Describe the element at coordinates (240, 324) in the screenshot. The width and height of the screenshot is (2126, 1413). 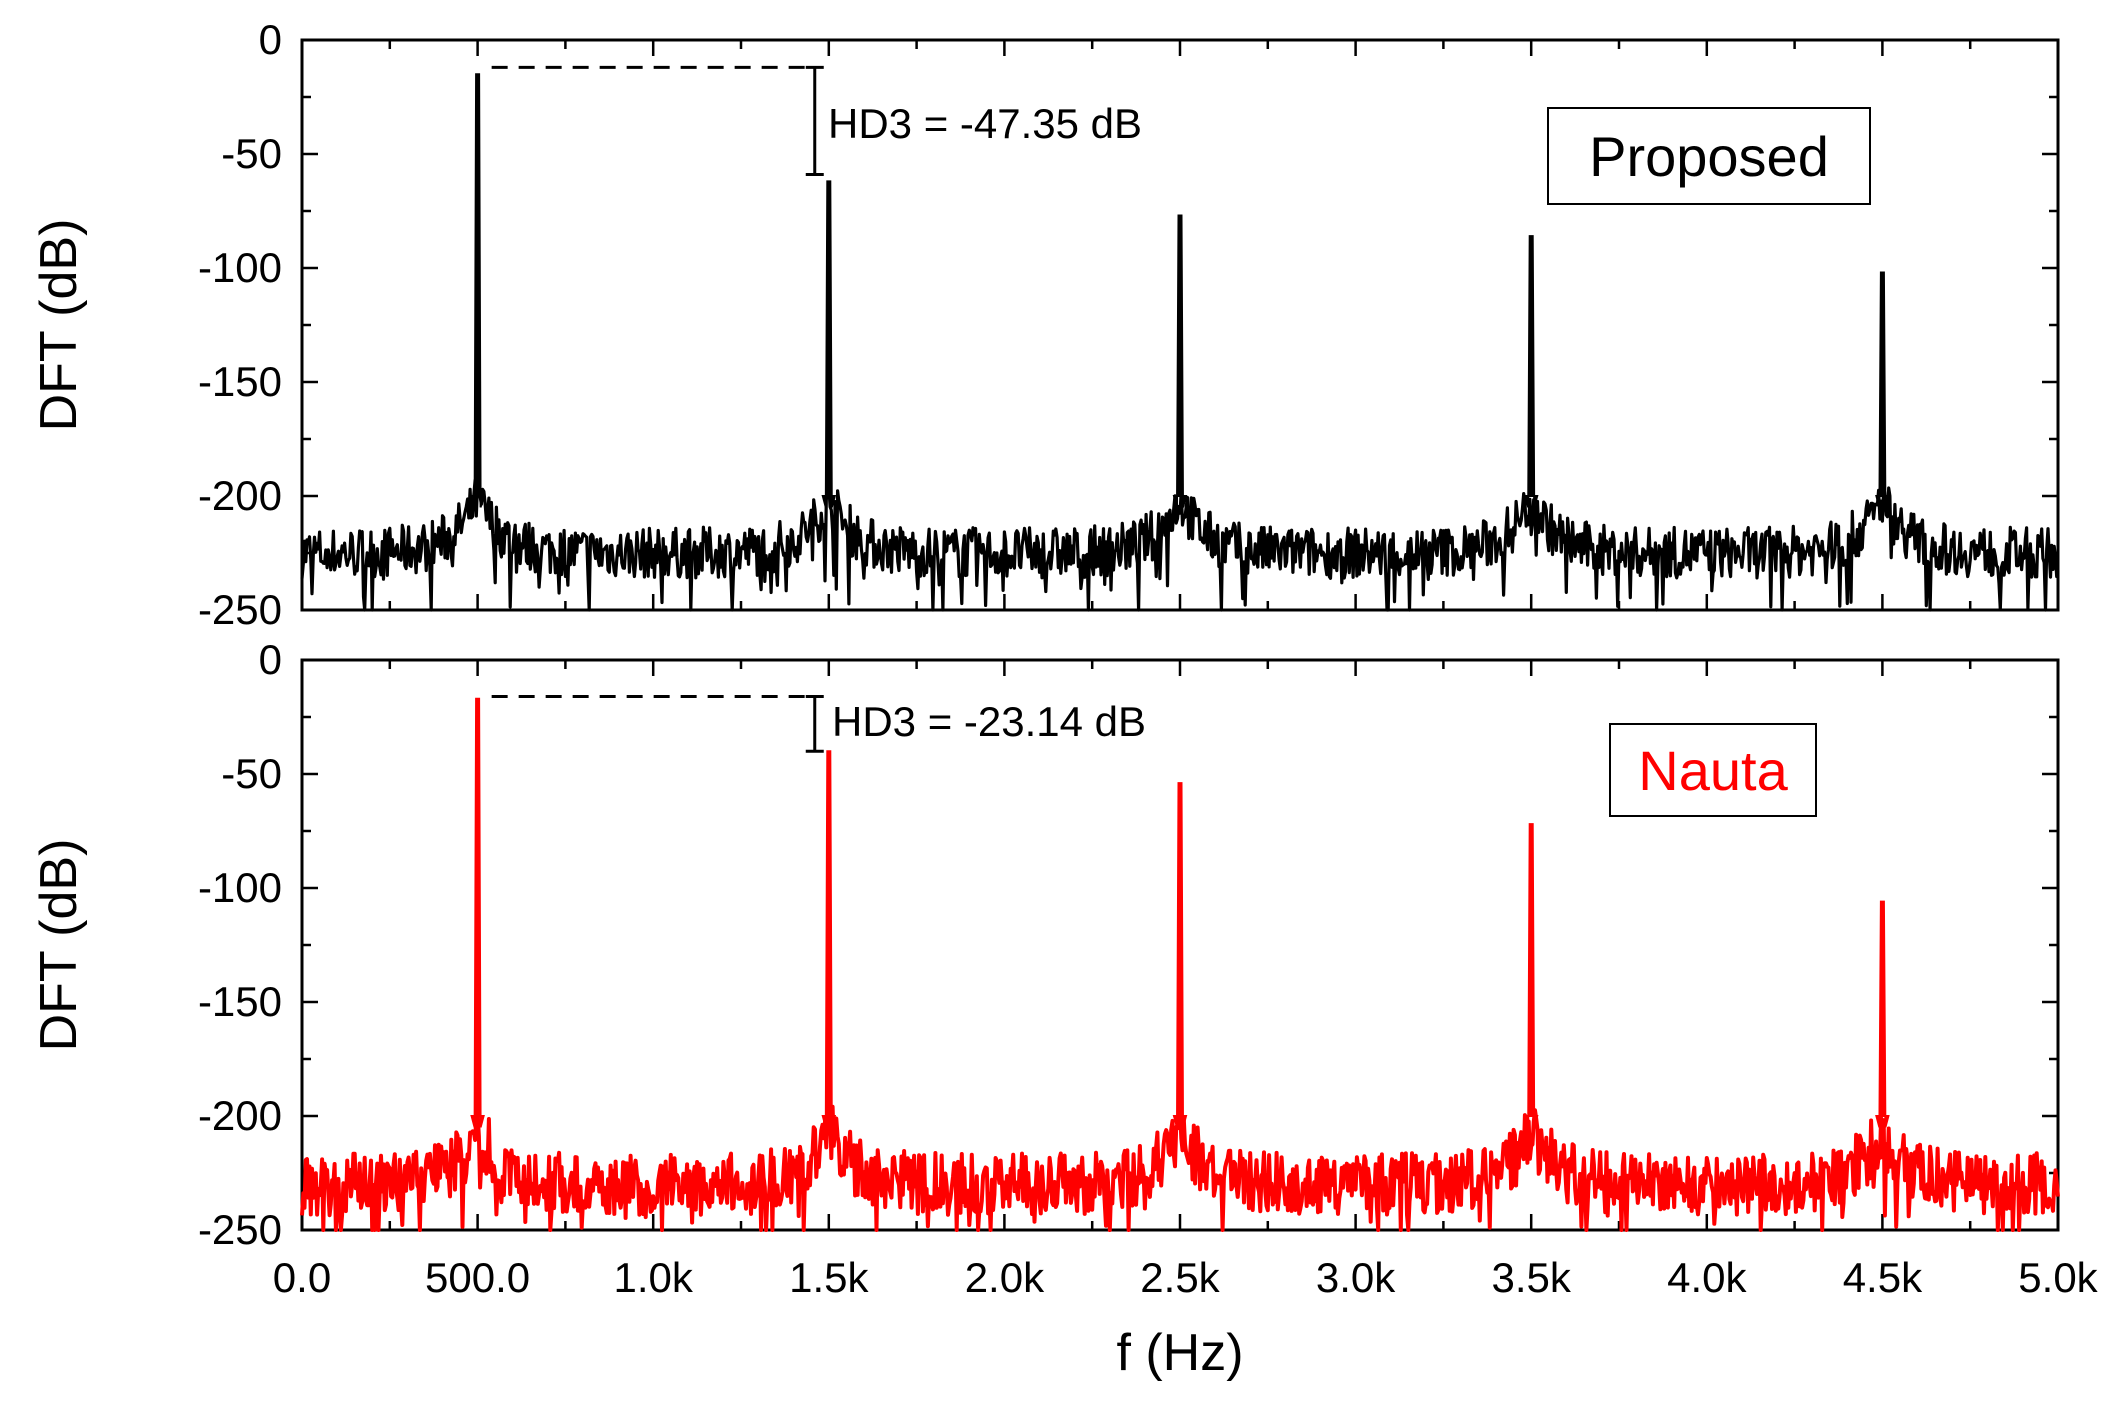
I see `proposed-y-tick-labels: 0 -50 -100 -150 -200 -250` at that location.